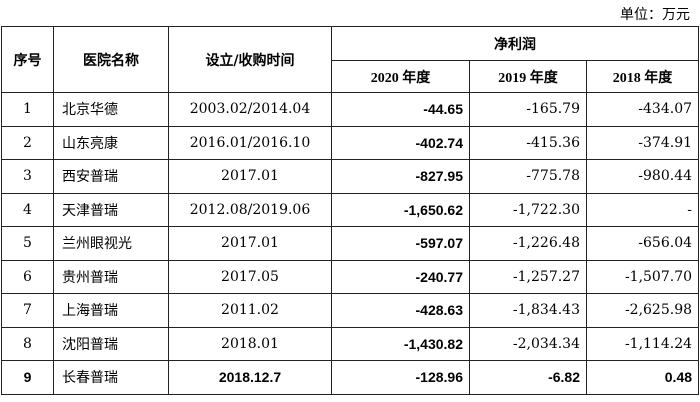 The width and height of the screenshot is (700, 402). I want to click on cell-profit-2019: -6.82, so click(528, 377).